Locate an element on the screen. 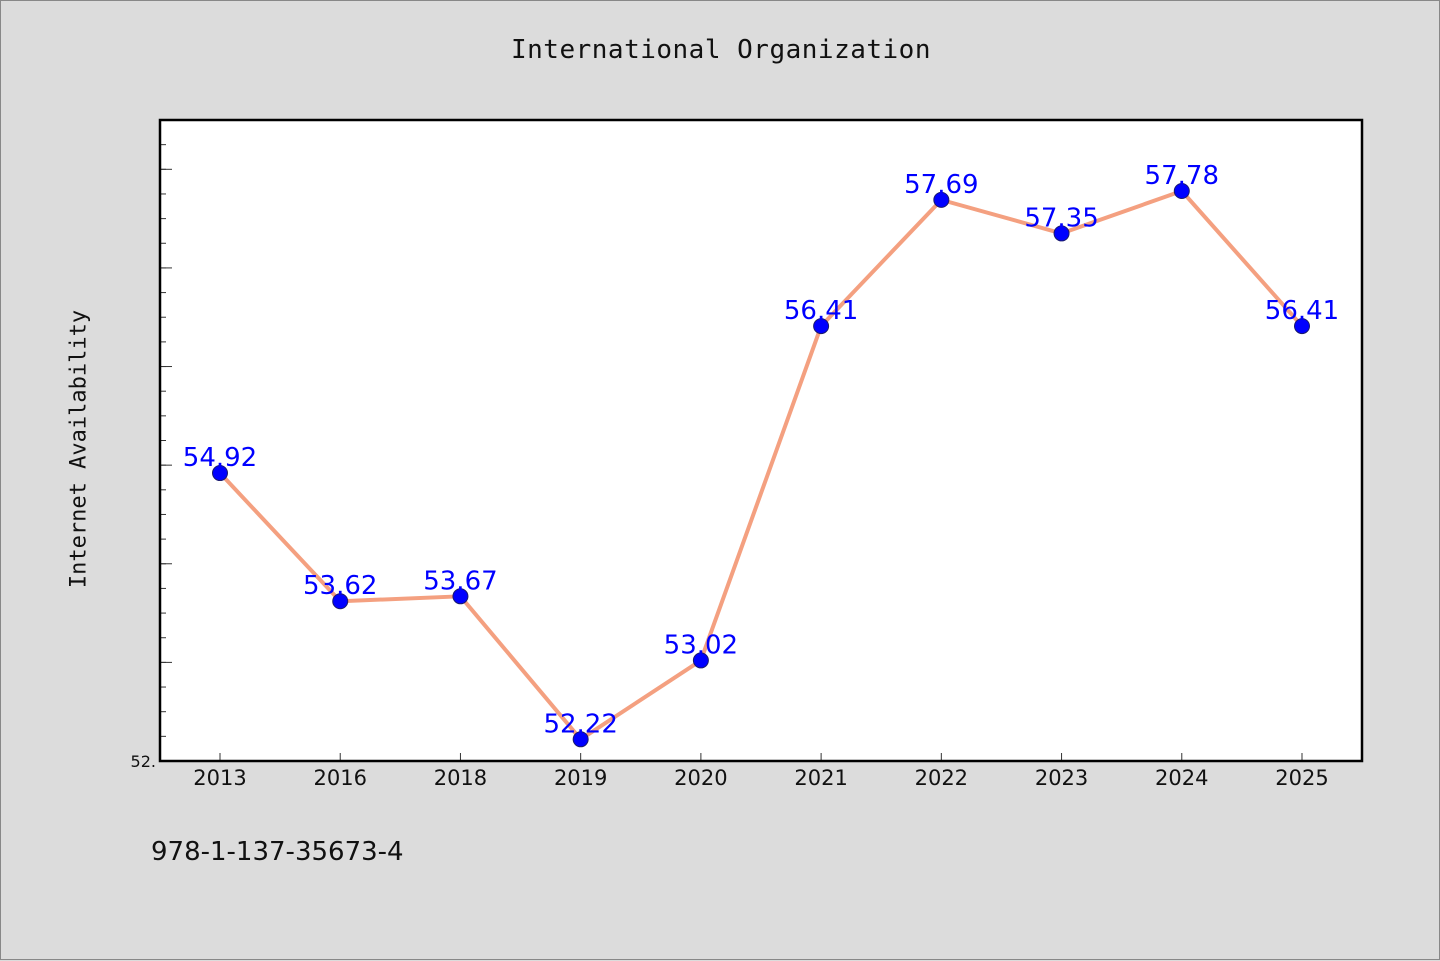 The width and height of the screenshot is (1440, 961). data-label: 53.67 is located at coordinates (460, 581).